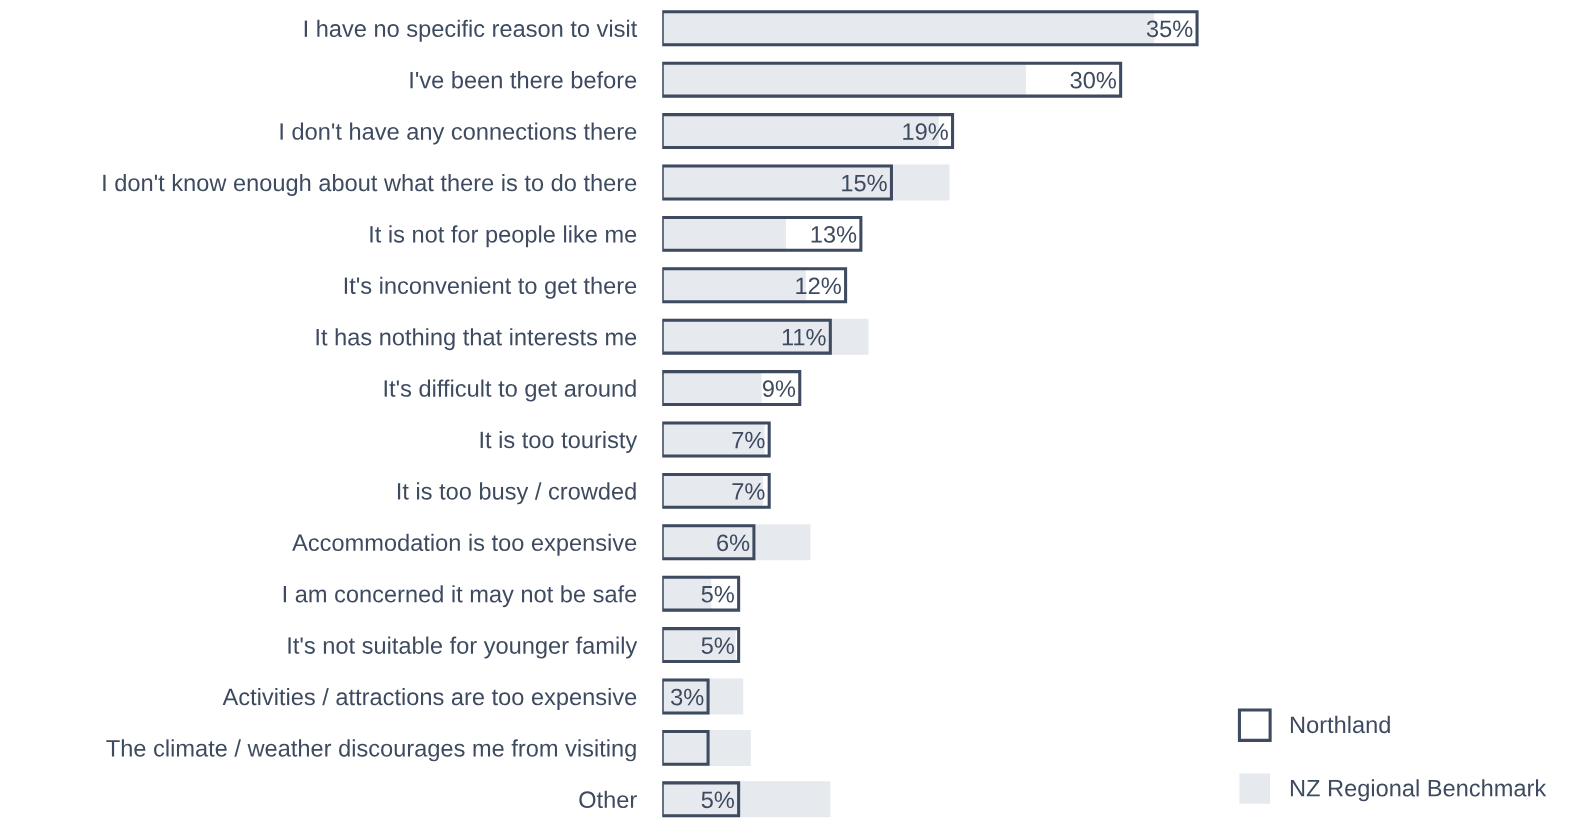 The image size is (1573, 825). Describe the element at coordinates (371, 750) in the screenshot. I see `y-tick-label: The climate / weather discourages me from visiting` at that location.